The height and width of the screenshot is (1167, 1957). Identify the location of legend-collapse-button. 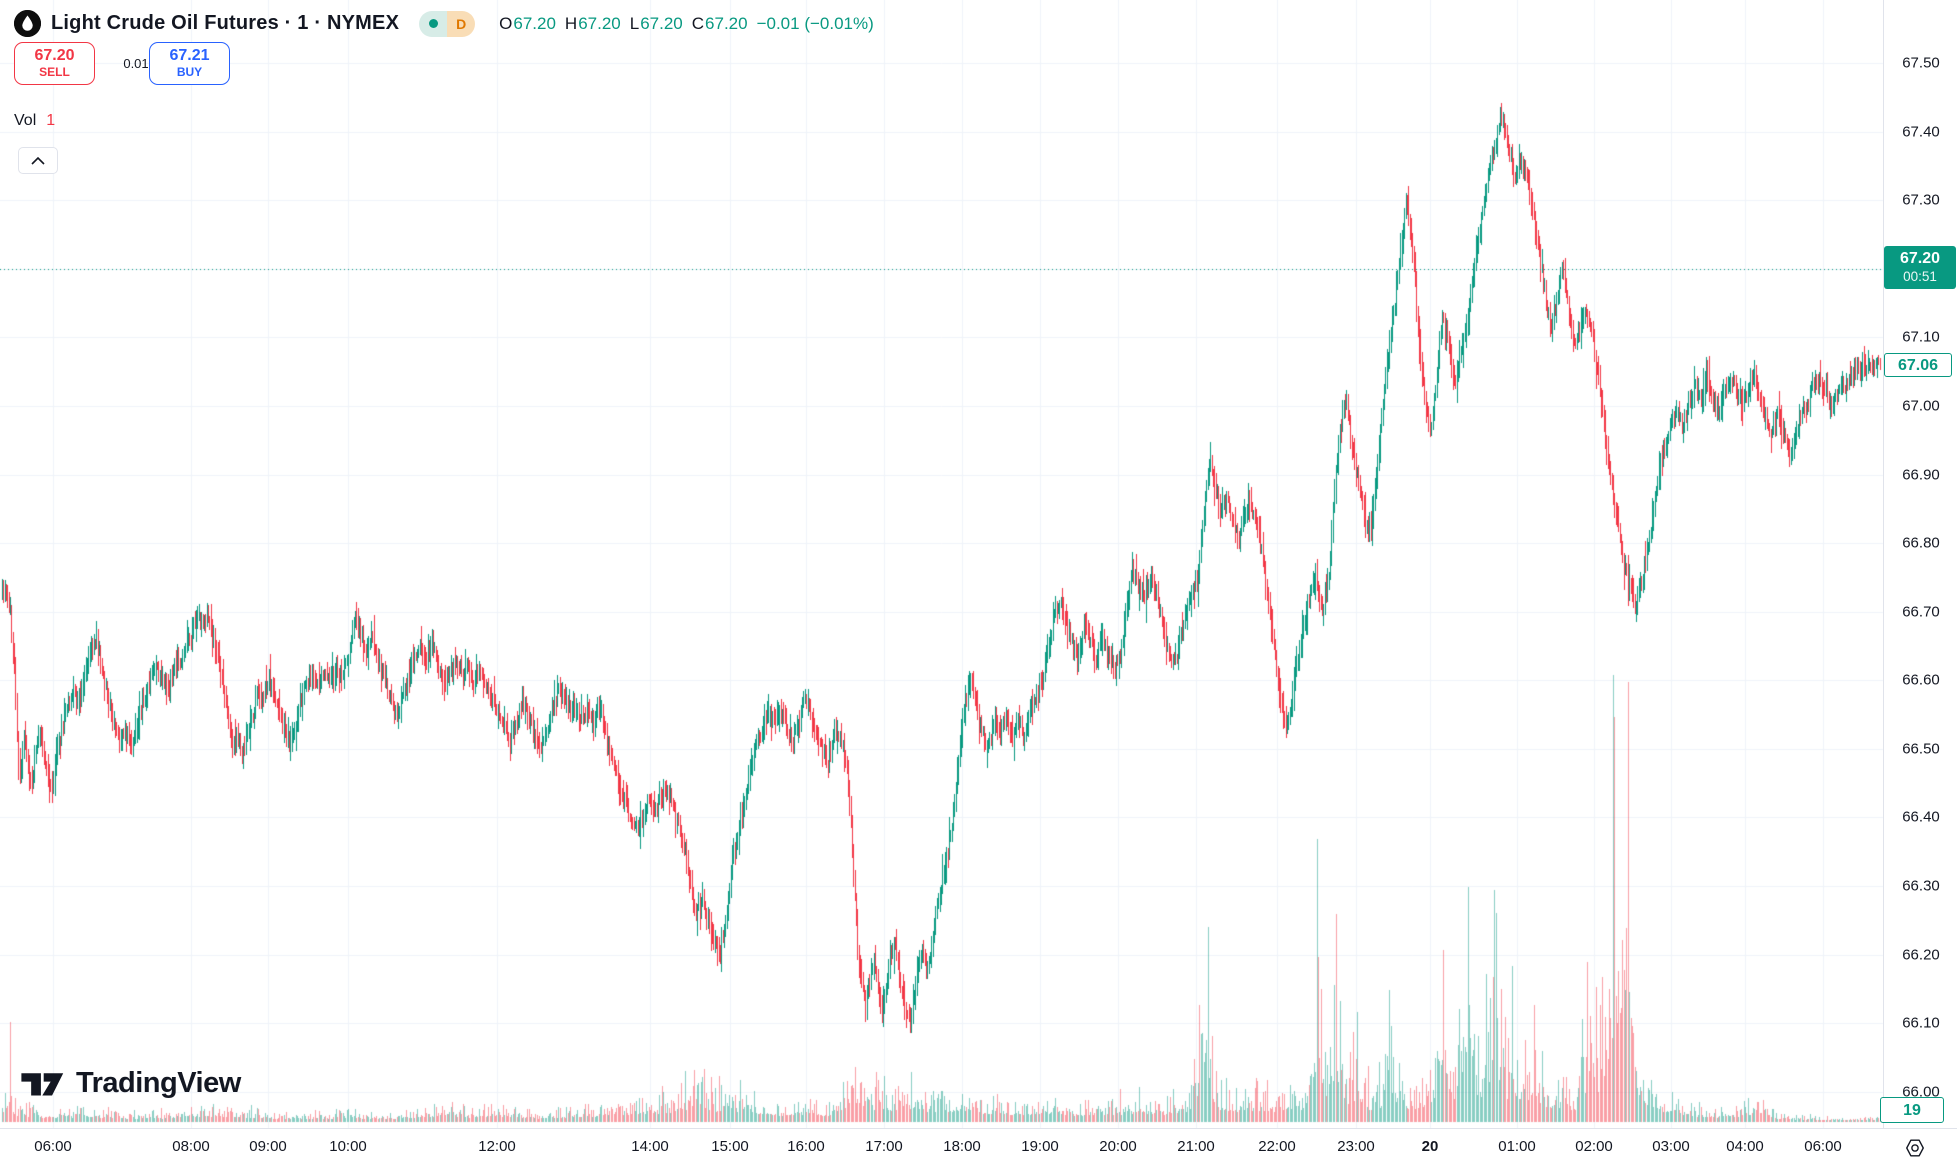
(38, 160).